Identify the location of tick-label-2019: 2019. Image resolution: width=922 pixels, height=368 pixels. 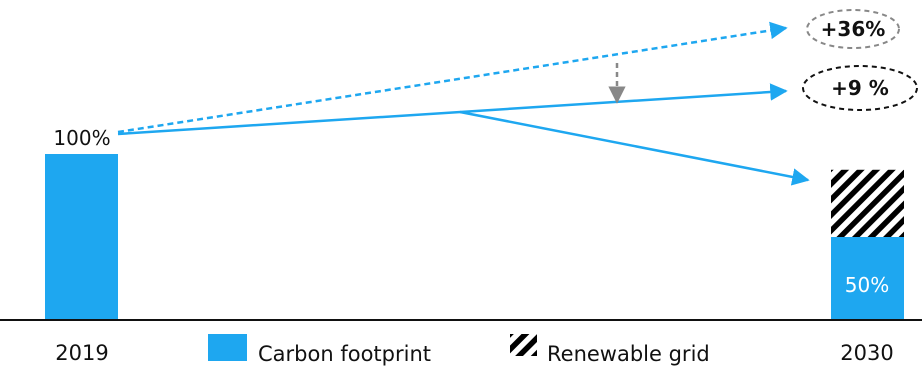
(81, 353).